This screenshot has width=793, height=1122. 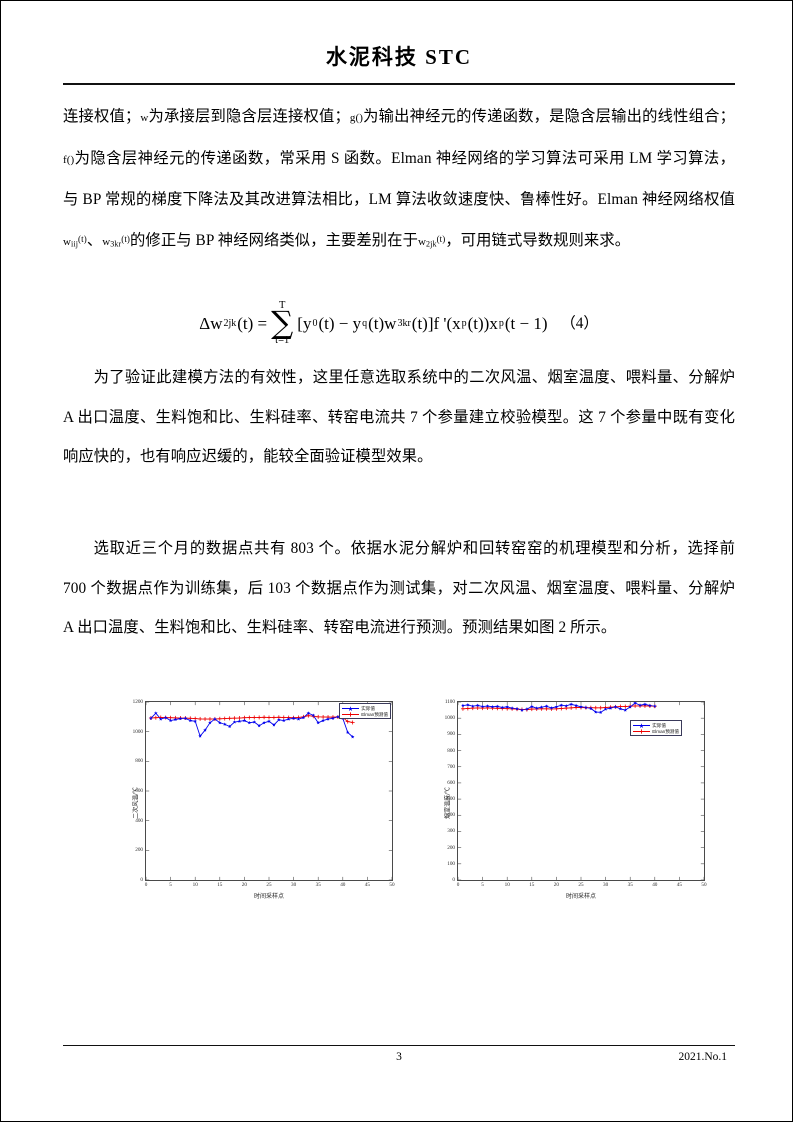 I want to click on plot2-y-tick-label: 200, so click(x=451, y=847).